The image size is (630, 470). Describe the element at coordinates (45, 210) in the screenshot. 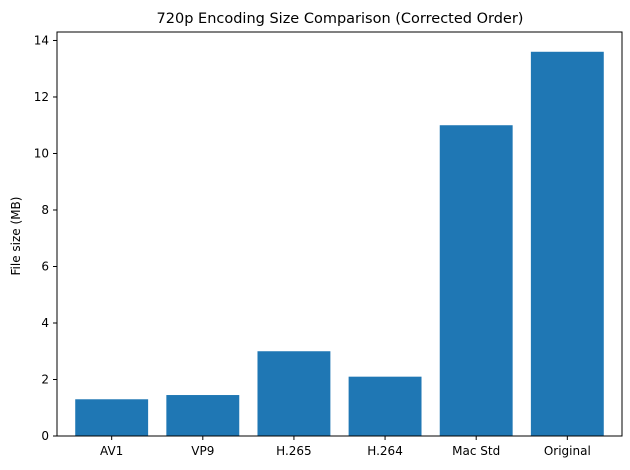

I see `y-tick-label: 8` at that location.